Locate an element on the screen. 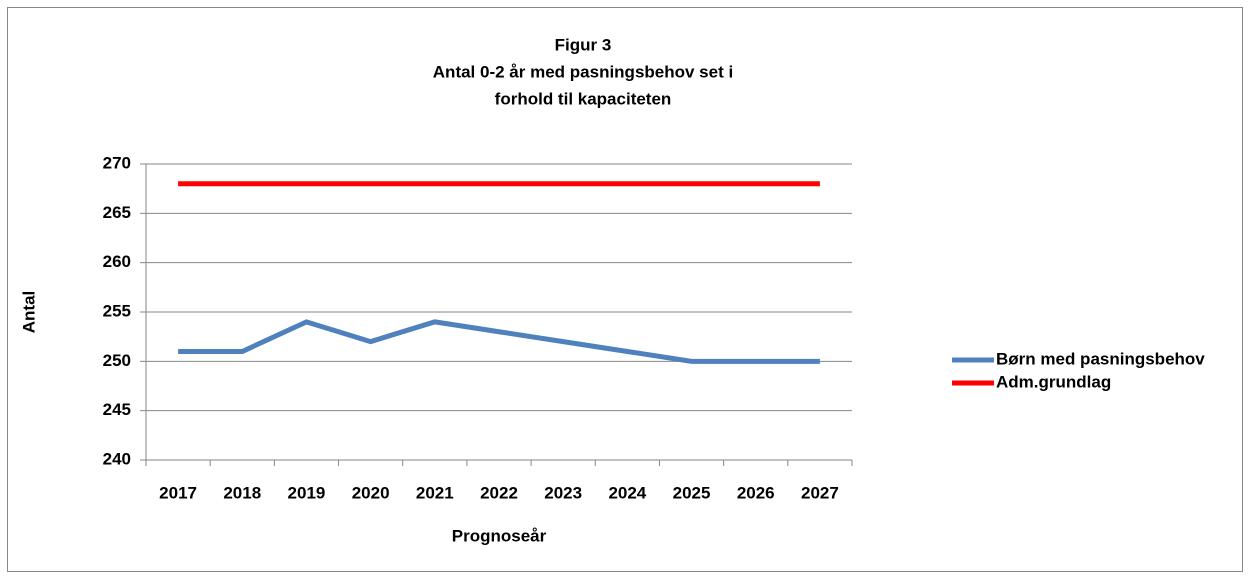 This screenshot has width=1250, height=579. x-tick-label: 2022 is located at coordinates (499, 492).